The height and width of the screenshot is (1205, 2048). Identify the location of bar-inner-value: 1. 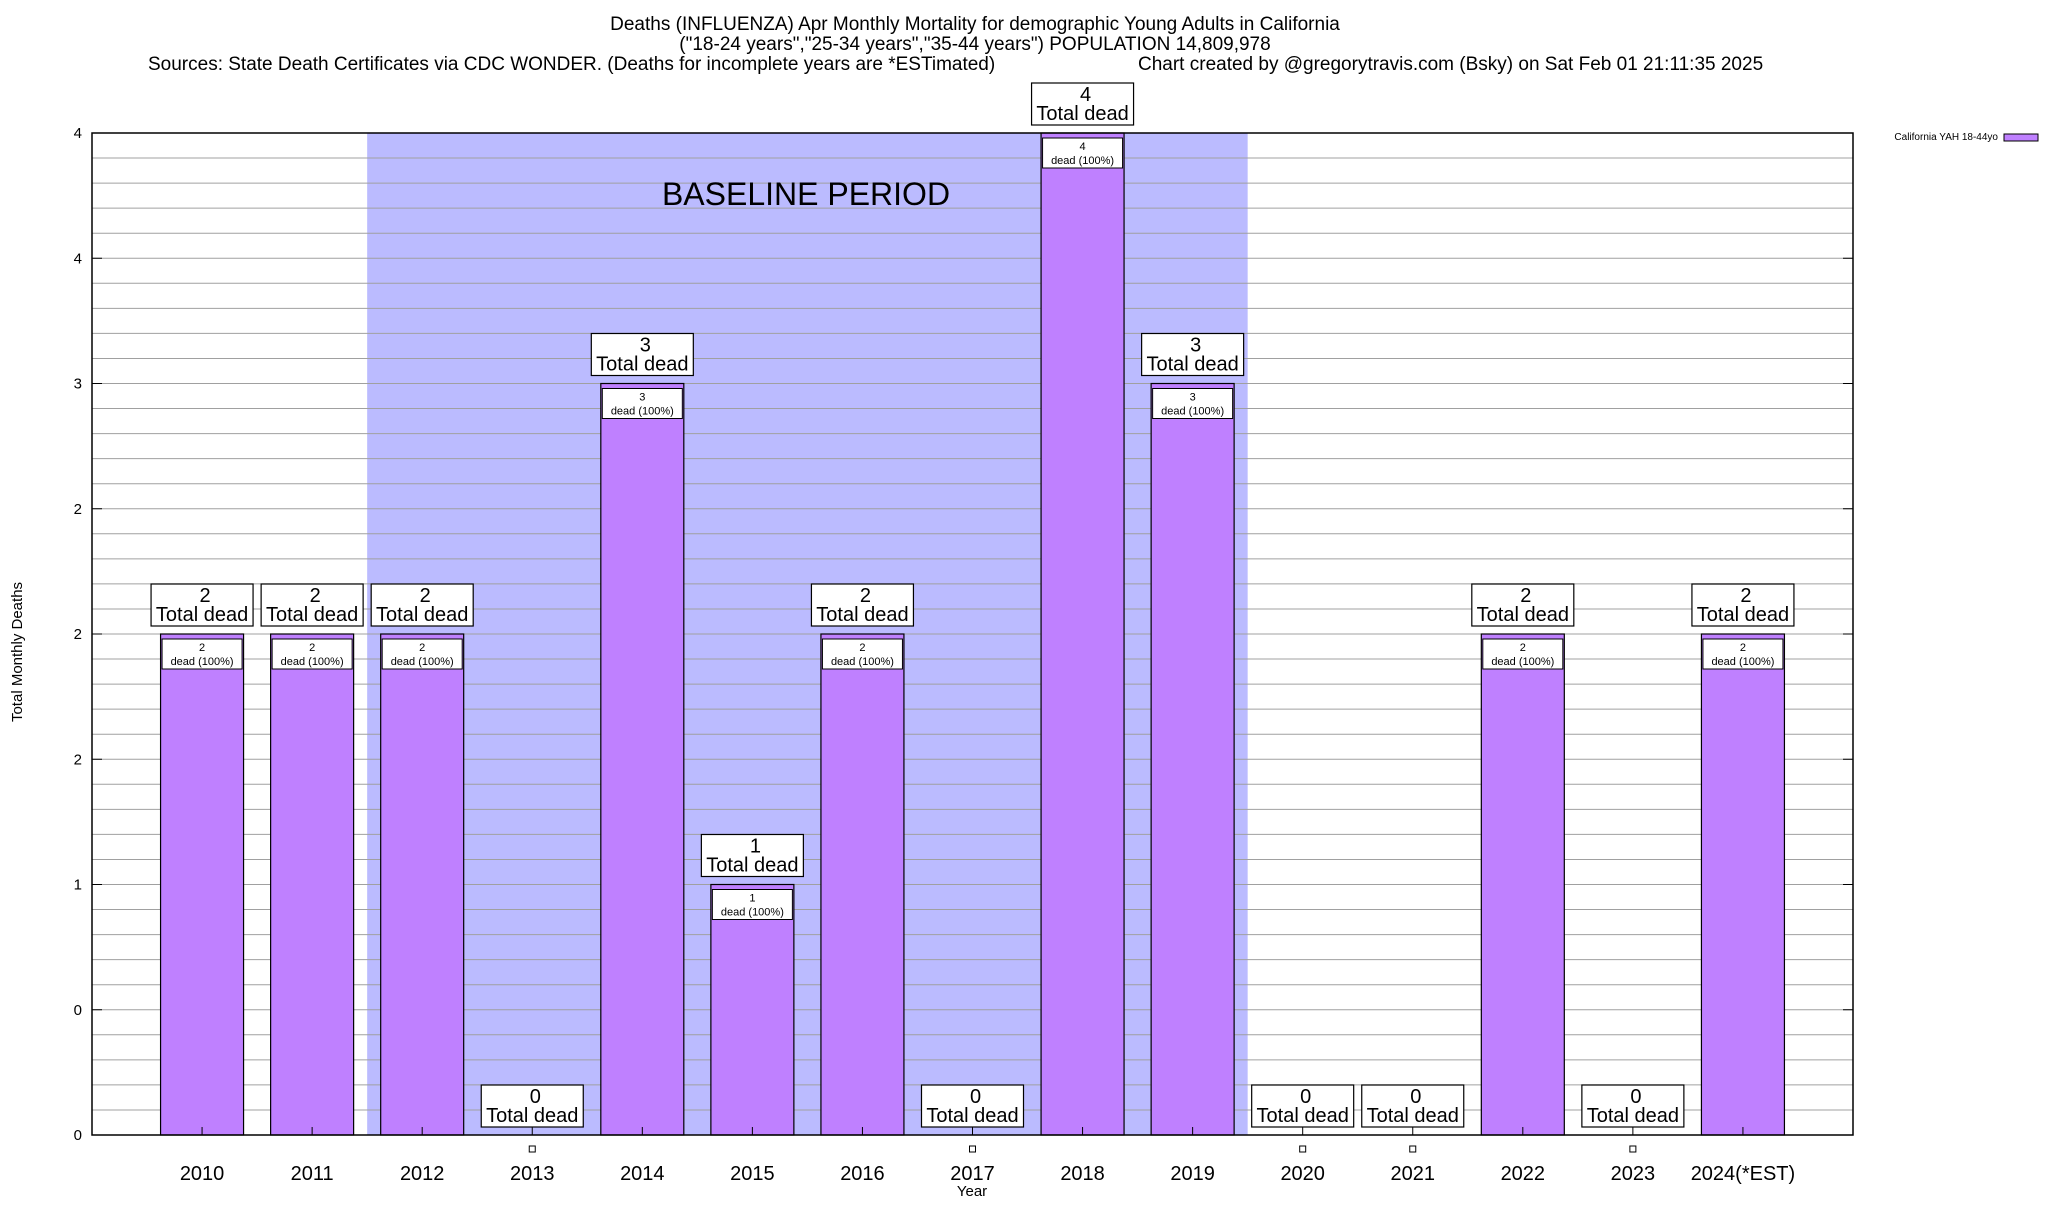
(752, 899).